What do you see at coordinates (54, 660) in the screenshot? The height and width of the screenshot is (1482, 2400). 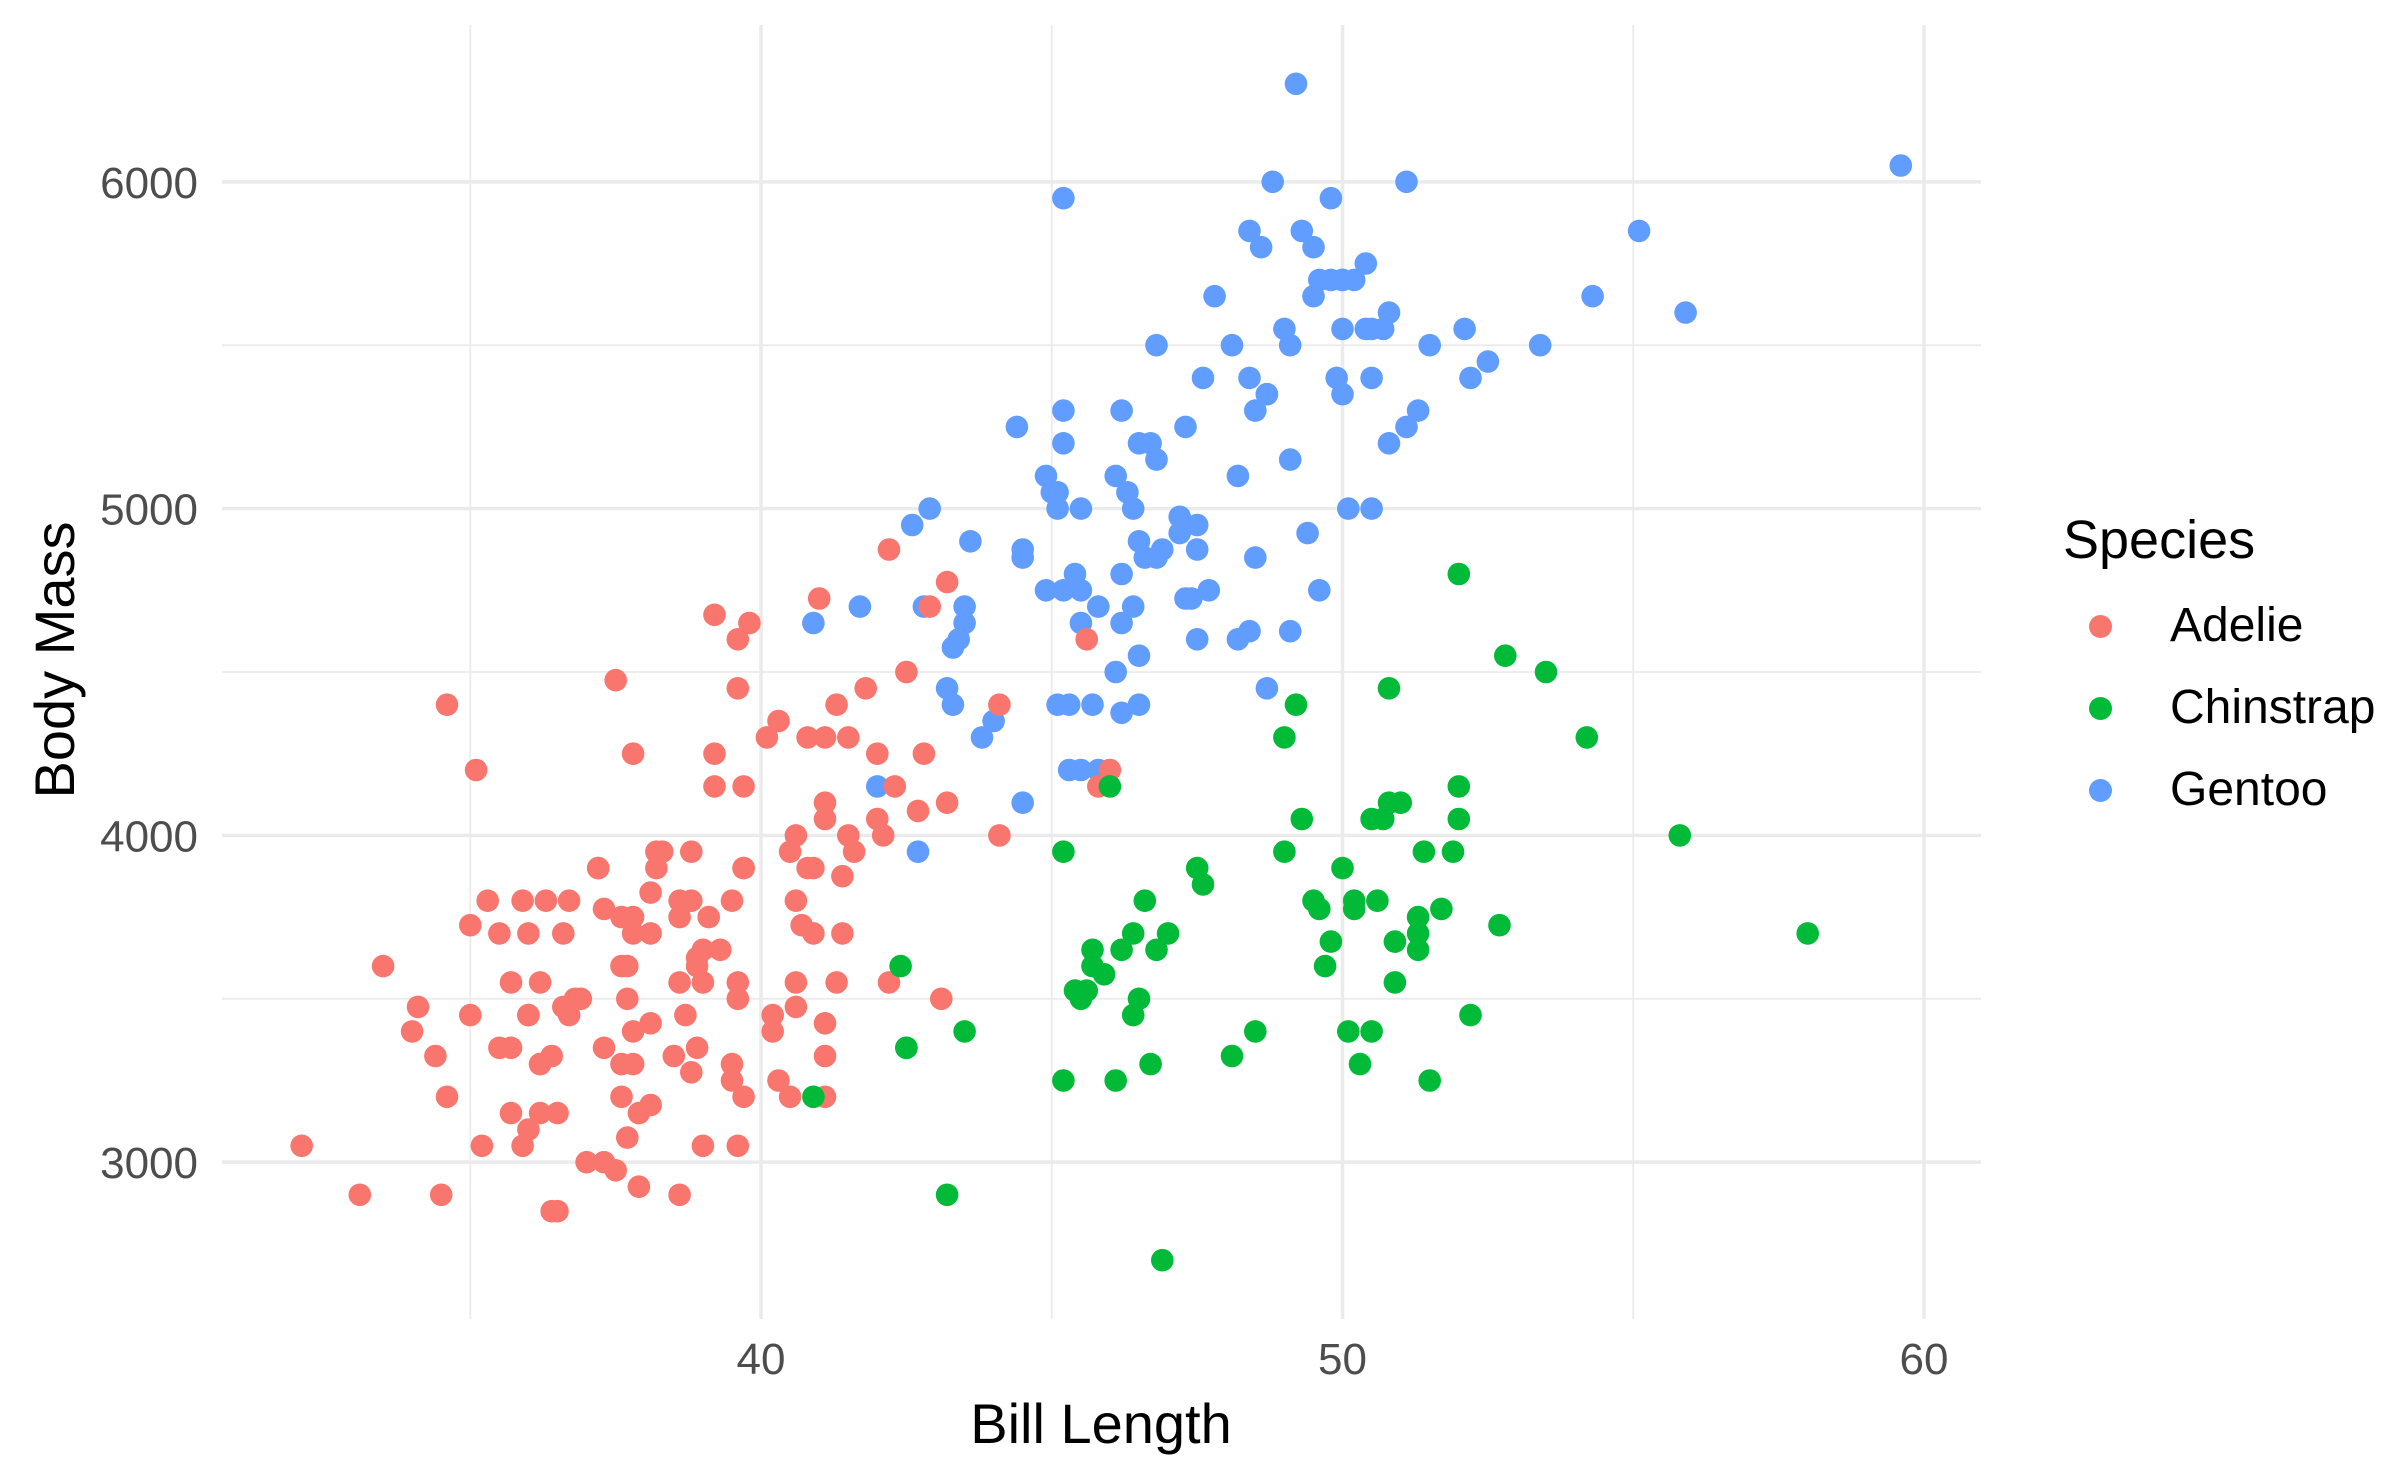 I see `y-axis-title: Body Mass` at bounding box center [54, 660].